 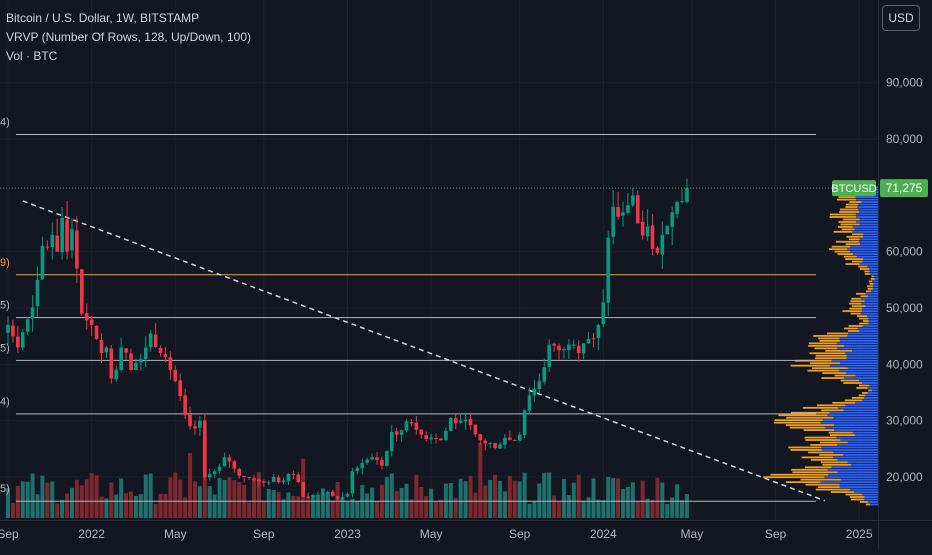 I want to click on currency-button: USD, so click(x=901, y=18).